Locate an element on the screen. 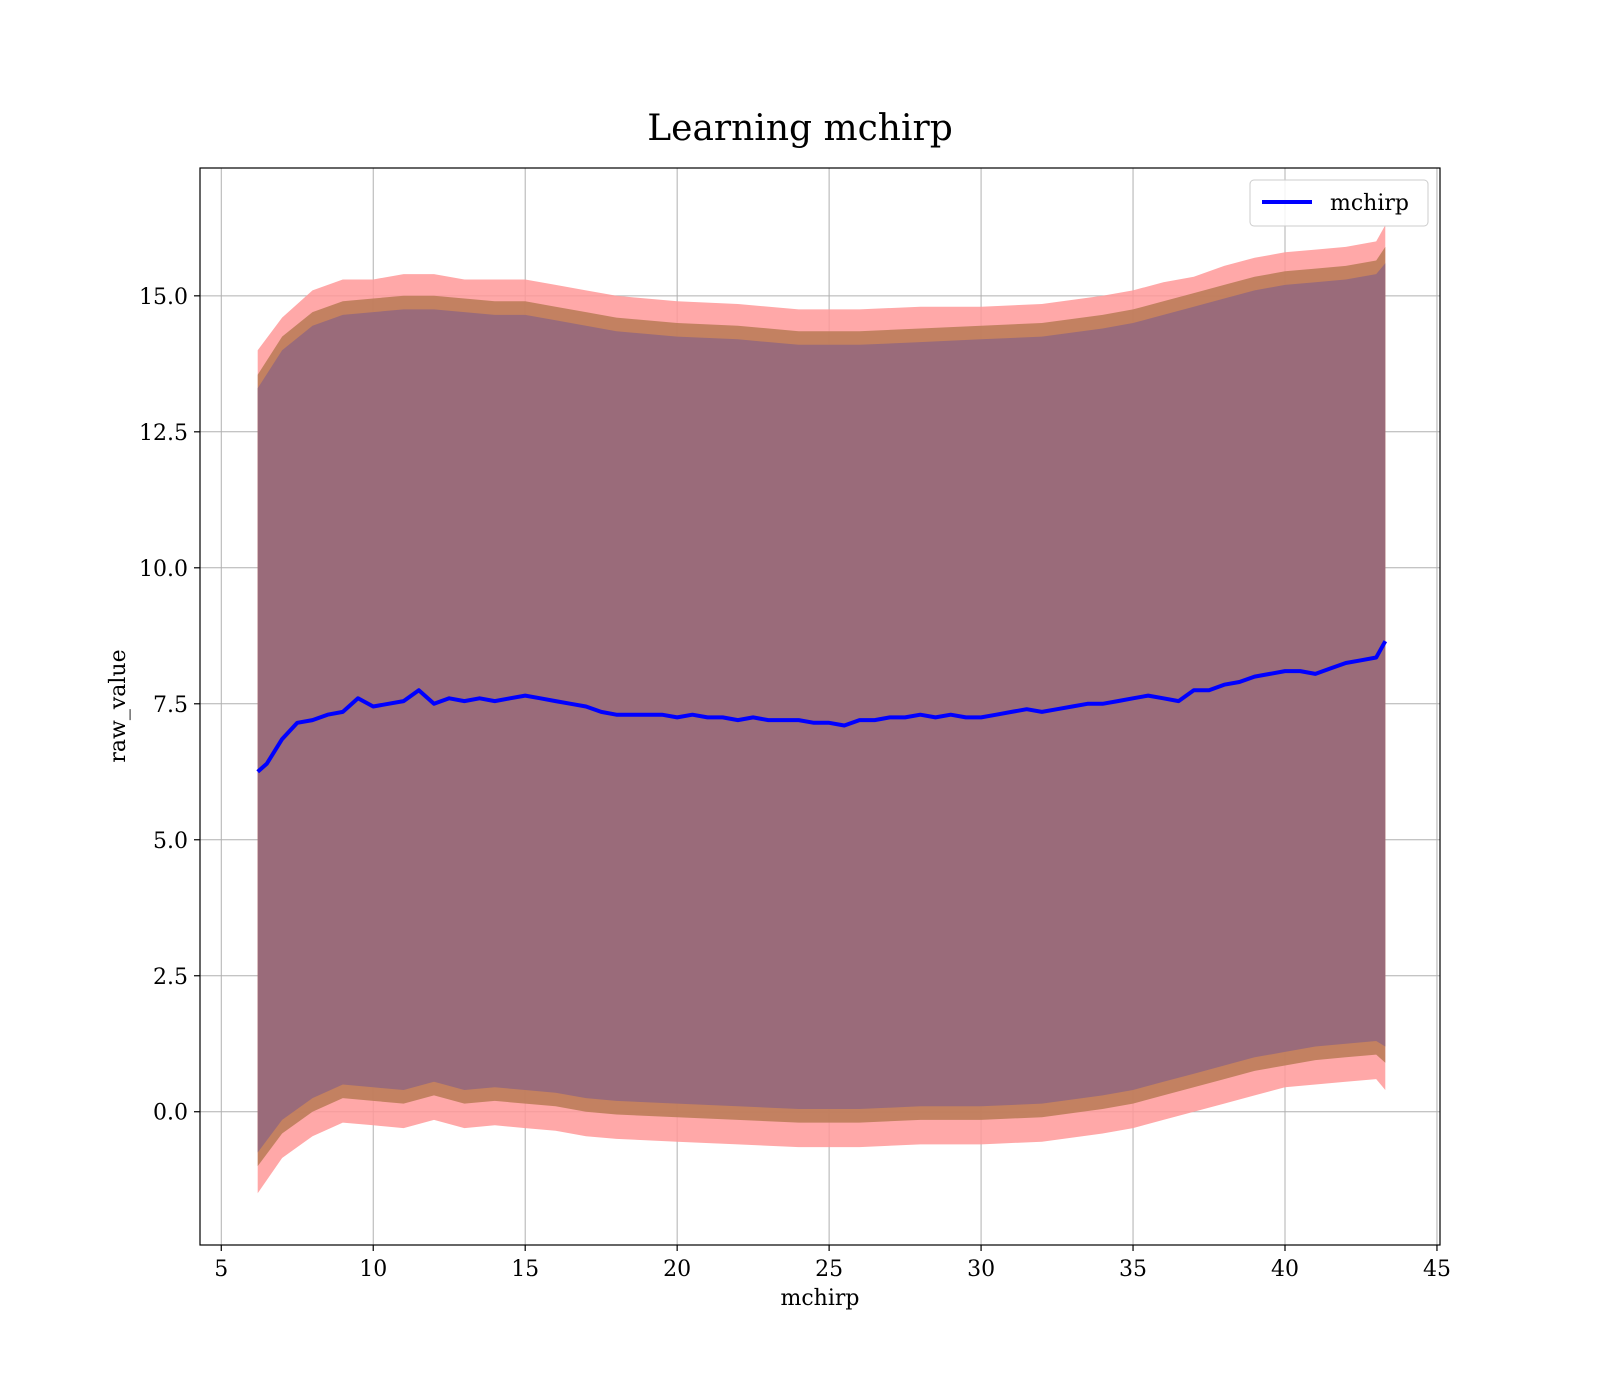 This screenshot has height=1400, width=1600. x-tick-label: 30 is located at coordinates (981, 1269).